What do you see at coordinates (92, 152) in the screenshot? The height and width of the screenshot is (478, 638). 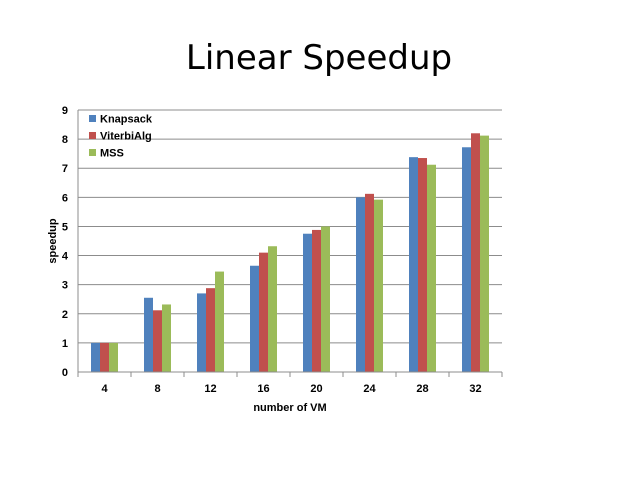 I see `legend-swatch-mss` at bounding box center [92, 152].